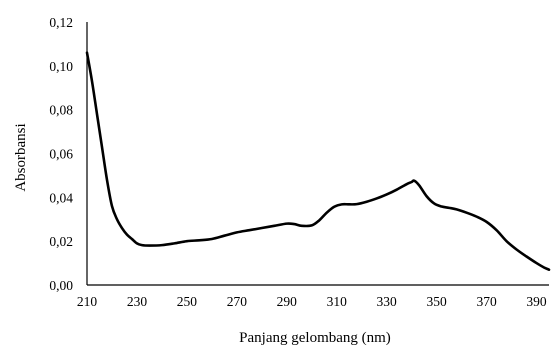  Describe the element at coordinates (61, 110) in the screenshot. I see `y-tick-label: 0,08` at that location.